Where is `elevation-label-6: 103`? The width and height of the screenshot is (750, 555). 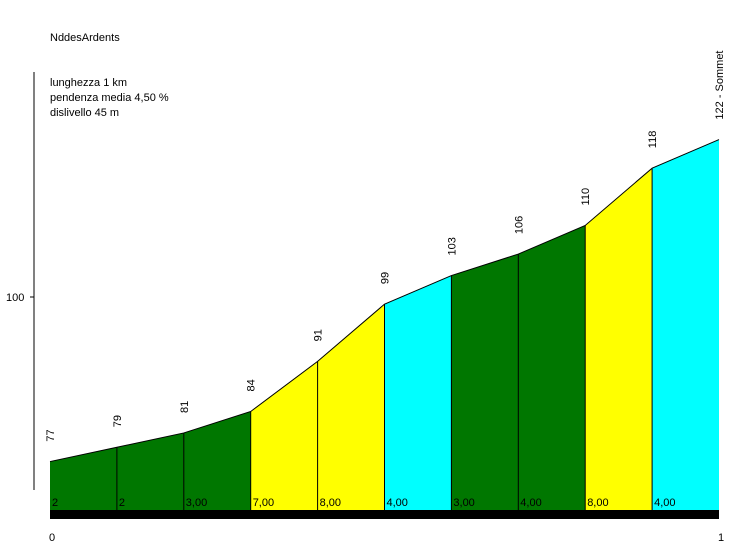
elevation-label-6: 103 is located at coordinates (452, 246).